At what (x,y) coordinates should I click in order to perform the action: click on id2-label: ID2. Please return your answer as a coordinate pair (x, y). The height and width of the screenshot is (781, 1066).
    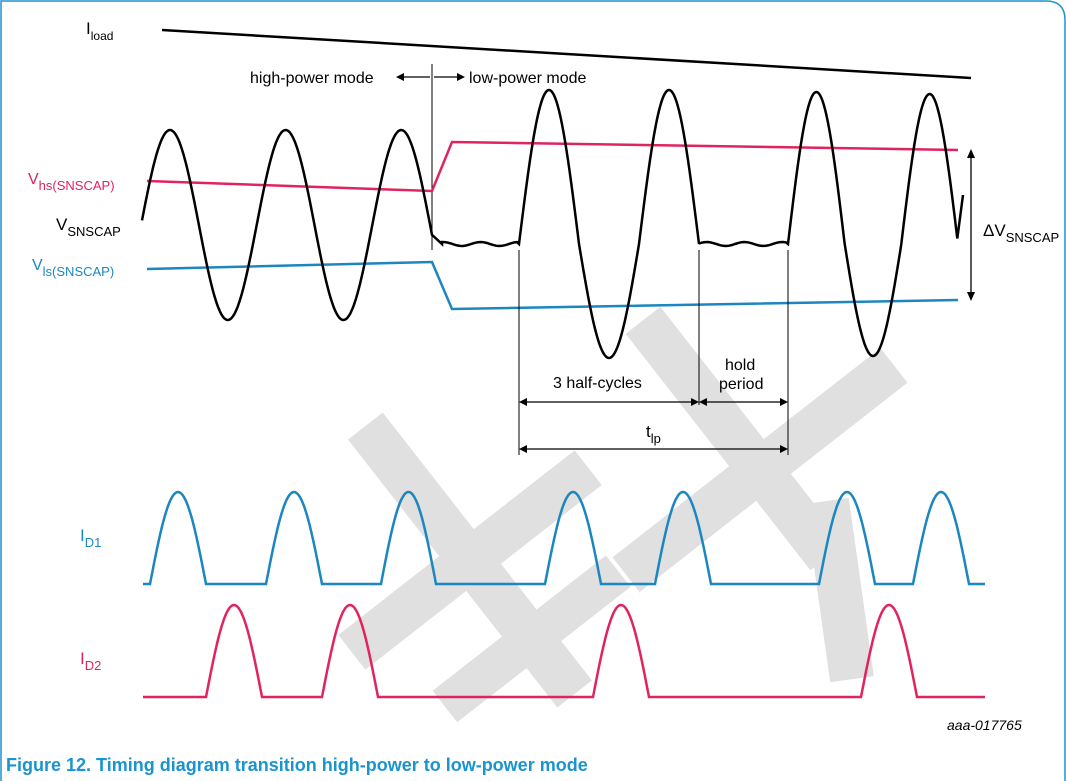
    Looking at the image, I should click on (90, 661).